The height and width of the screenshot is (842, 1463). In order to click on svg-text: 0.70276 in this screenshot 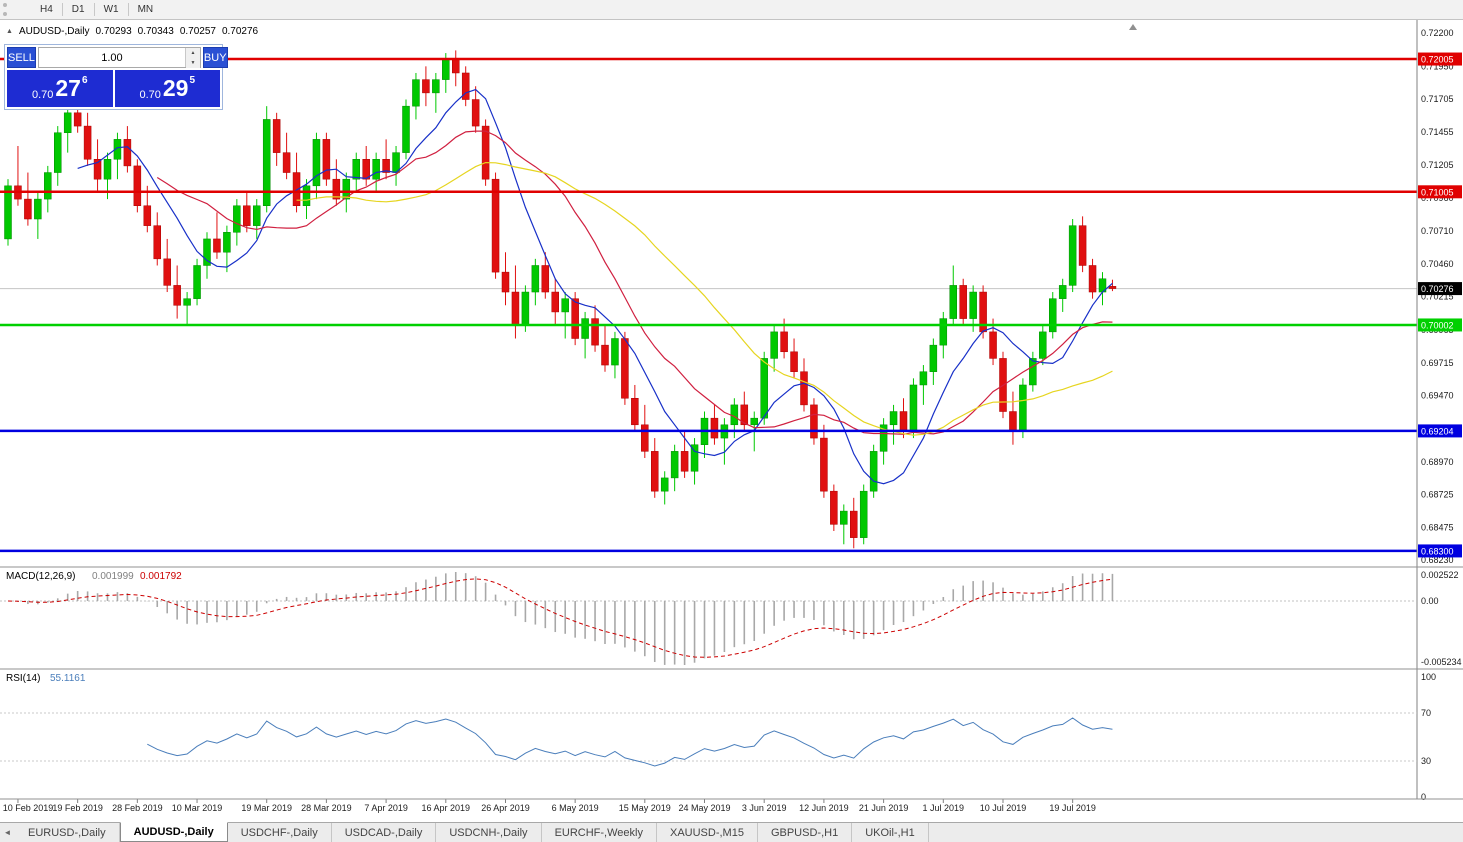, I will do `click(1437, 289)`.